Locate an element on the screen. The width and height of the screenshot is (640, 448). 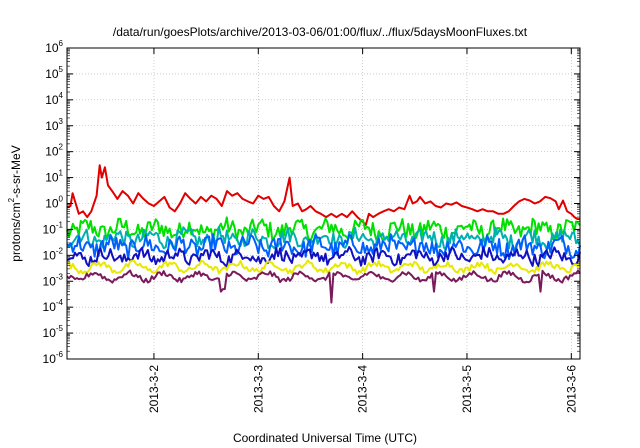
y-tick-label: 10⁰ is located at coordinates (54, 203).